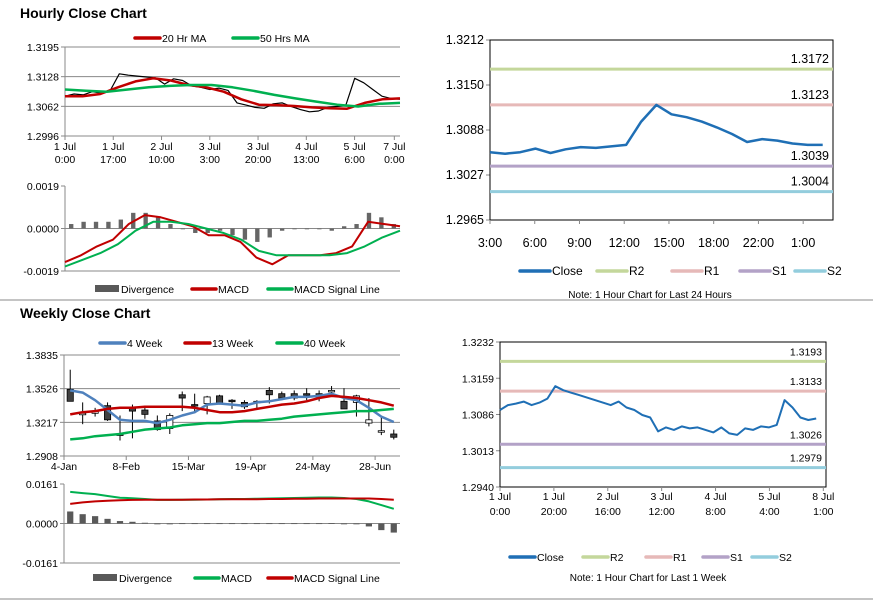 This screenshot has height=601, width=873. What do you see at coordinates (251, 467) in the screenshot?
I see `x-tick-label: 19-Apr` at bounding box center [251, 467].